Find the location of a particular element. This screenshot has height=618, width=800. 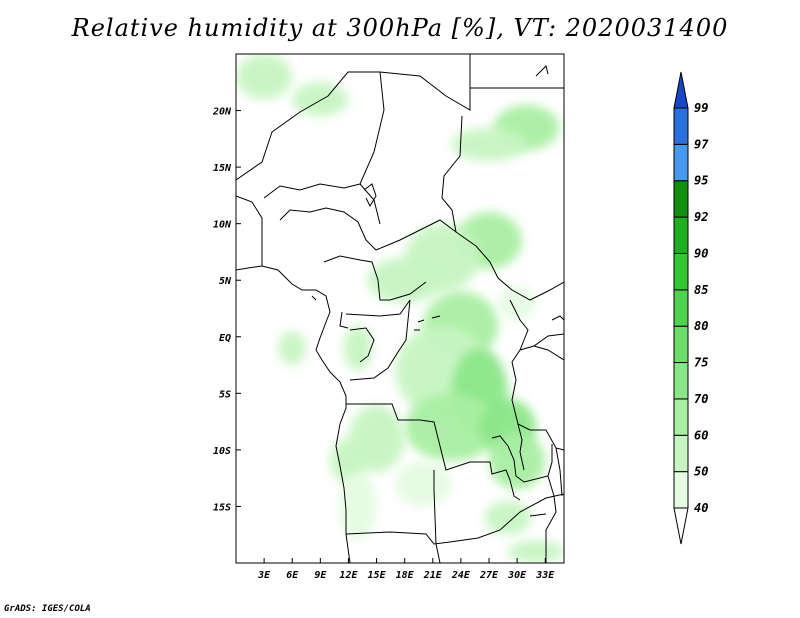

lon-tick-label-9E: 9E is located at coordinates (320, 575).